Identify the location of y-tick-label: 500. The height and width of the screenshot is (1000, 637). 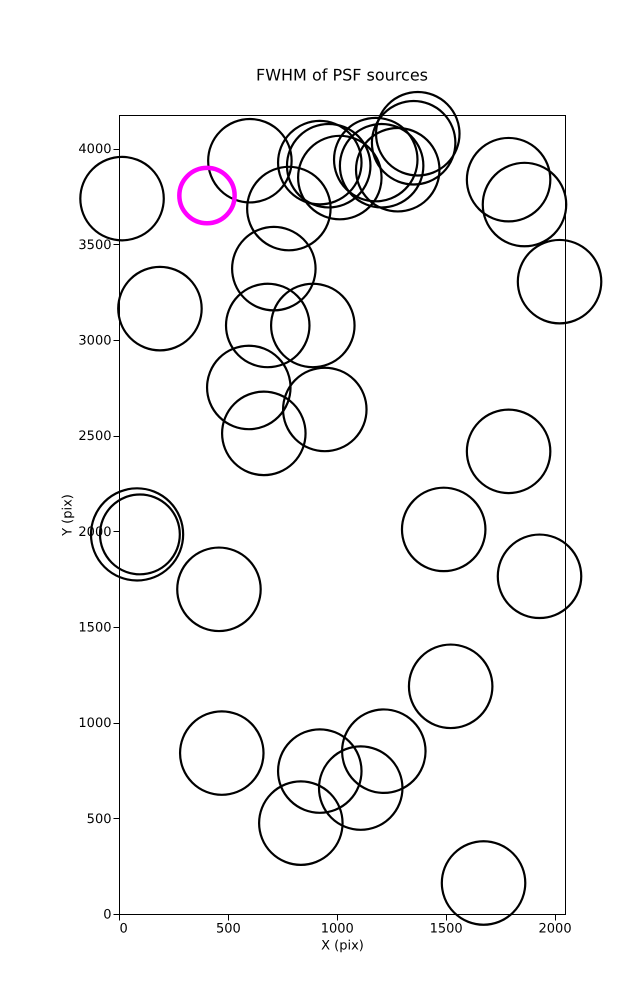
(99, 819).